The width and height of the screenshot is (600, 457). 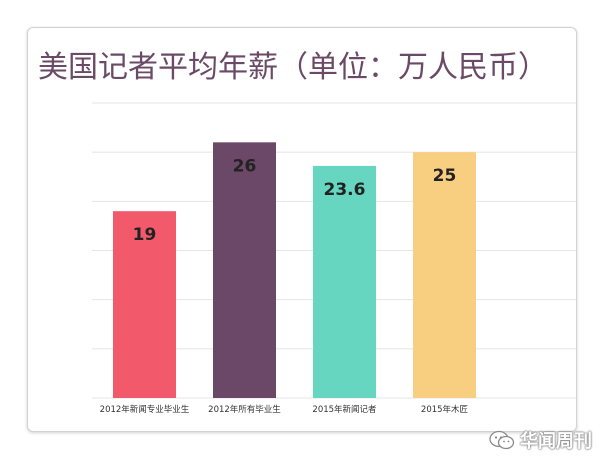 I want to click on bar-value-label: 19, so click(x=145, y=235).